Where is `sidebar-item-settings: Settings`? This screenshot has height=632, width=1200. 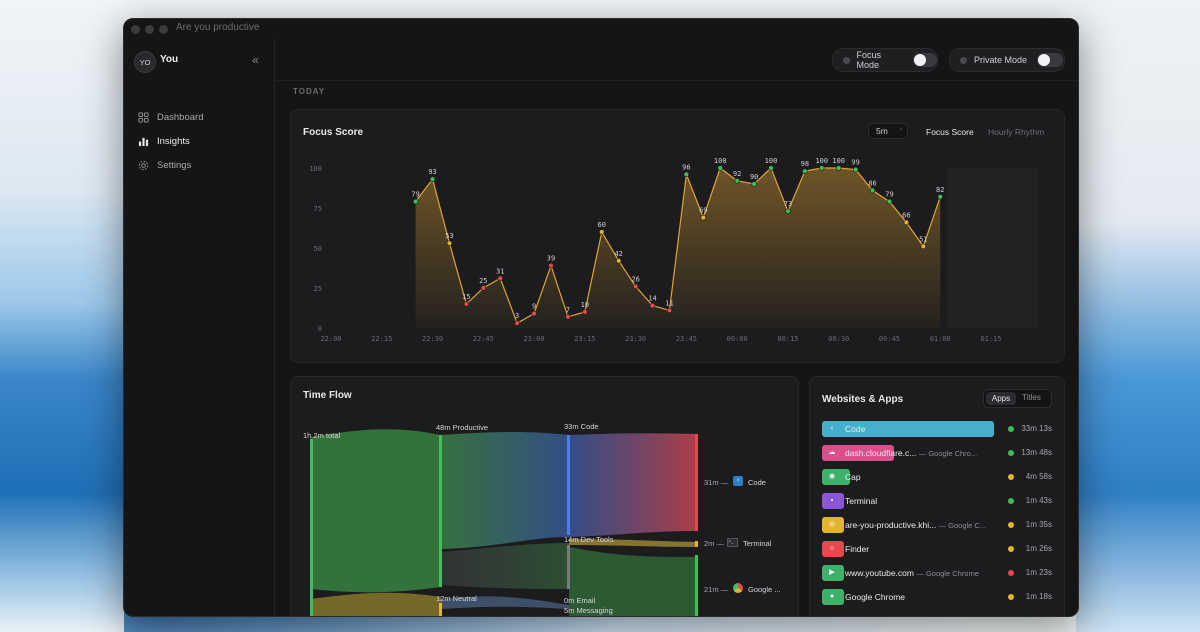
sidebar-item-settings: Settings is located at coordinates (164, 165).